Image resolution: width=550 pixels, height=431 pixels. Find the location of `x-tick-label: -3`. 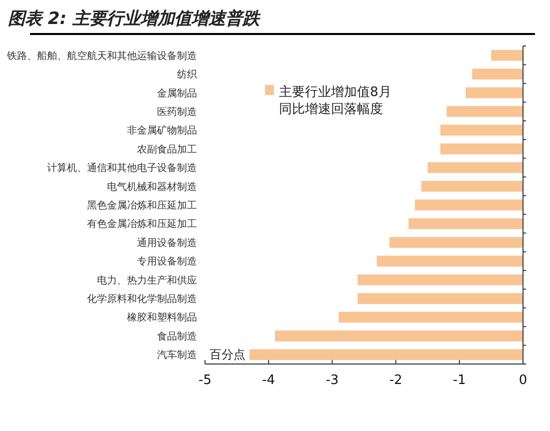

x-tick-label: -3 is located at coordinates (332, 380).